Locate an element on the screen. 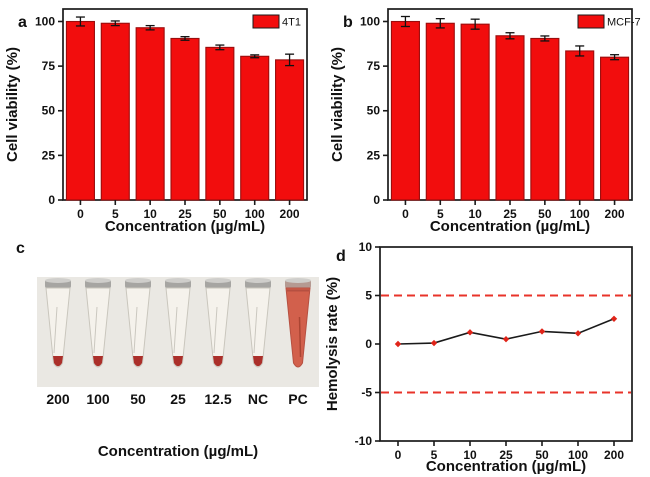 The width and height of the screenshot is (650, 477). photo-x-axis-label: Concentration (µg/mL) is located at coordinates (178, 451).